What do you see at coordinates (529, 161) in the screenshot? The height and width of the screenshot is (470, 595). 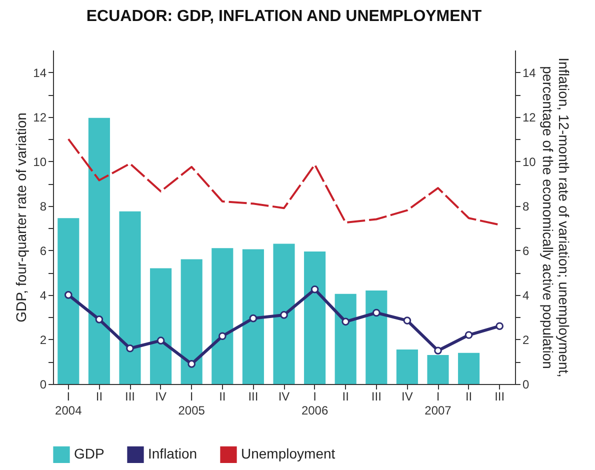 I see `y2-tick-label: 10` at bounding box center [529, 161].